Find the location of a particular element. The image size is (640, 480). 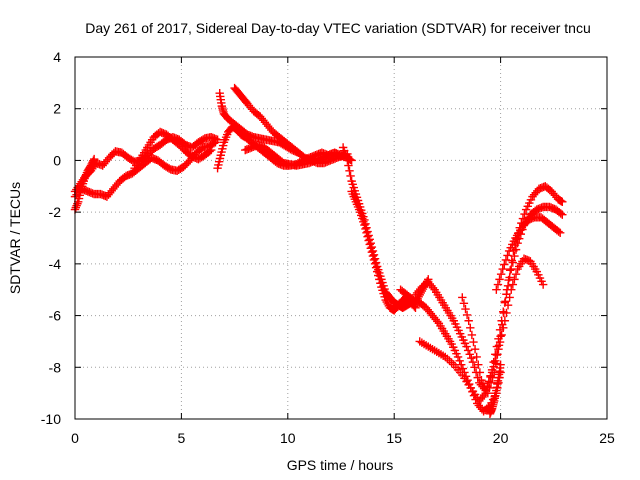

x-tick-label: 5 is located at coordinates (182, 438).